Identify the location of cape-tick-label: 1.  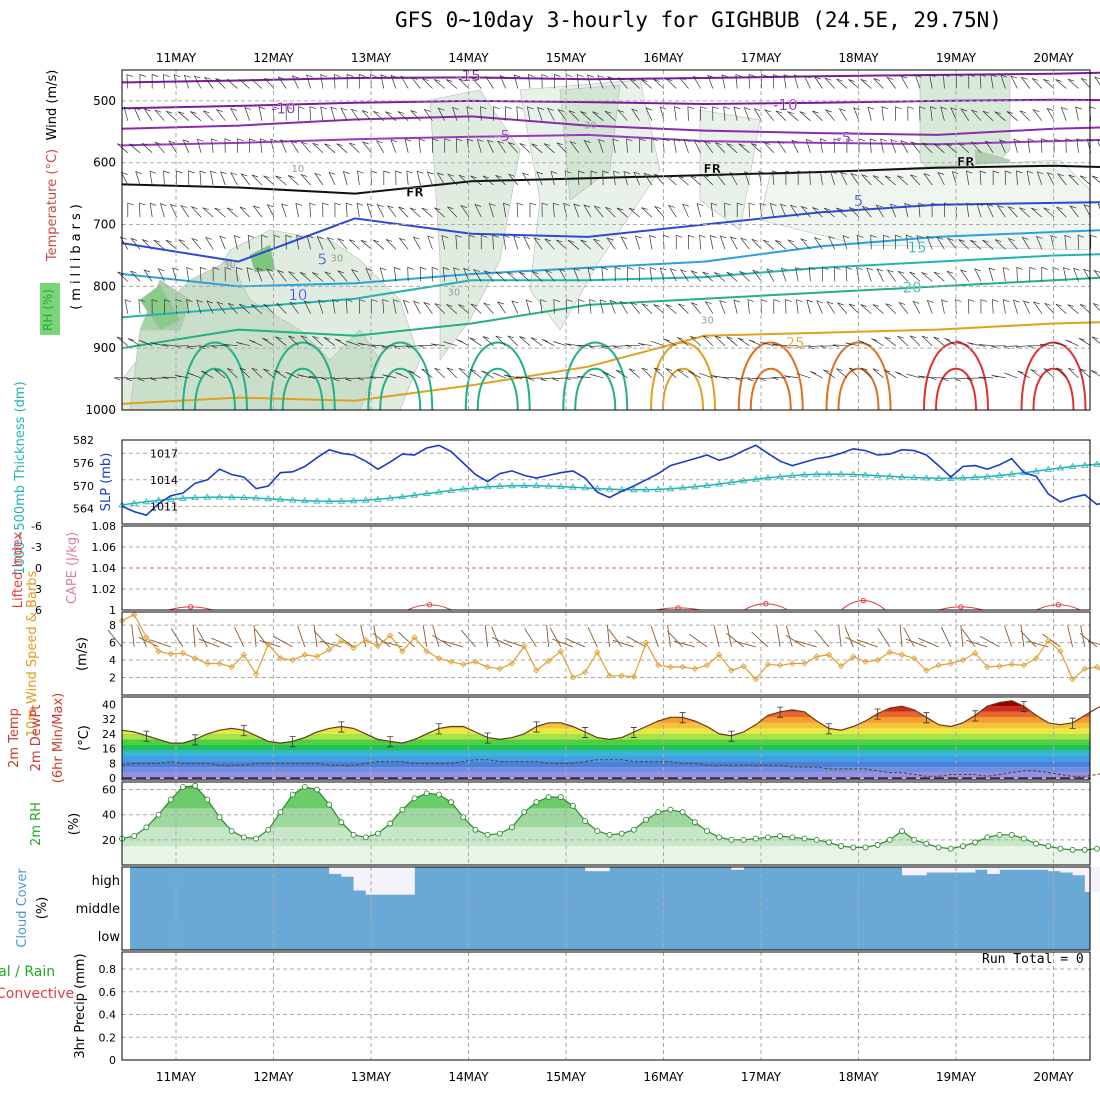
(112, 610).